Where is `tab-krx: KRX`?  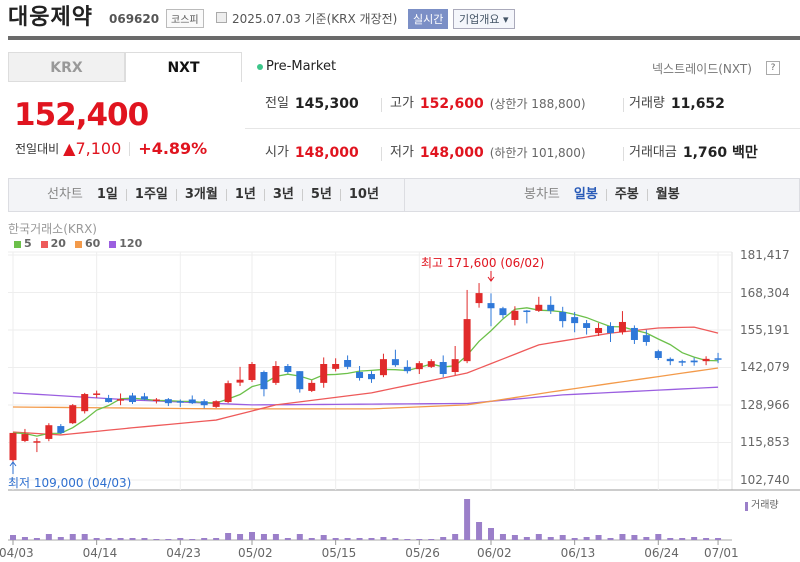 tab-krx: KRX is located at coordinates (66, 67).